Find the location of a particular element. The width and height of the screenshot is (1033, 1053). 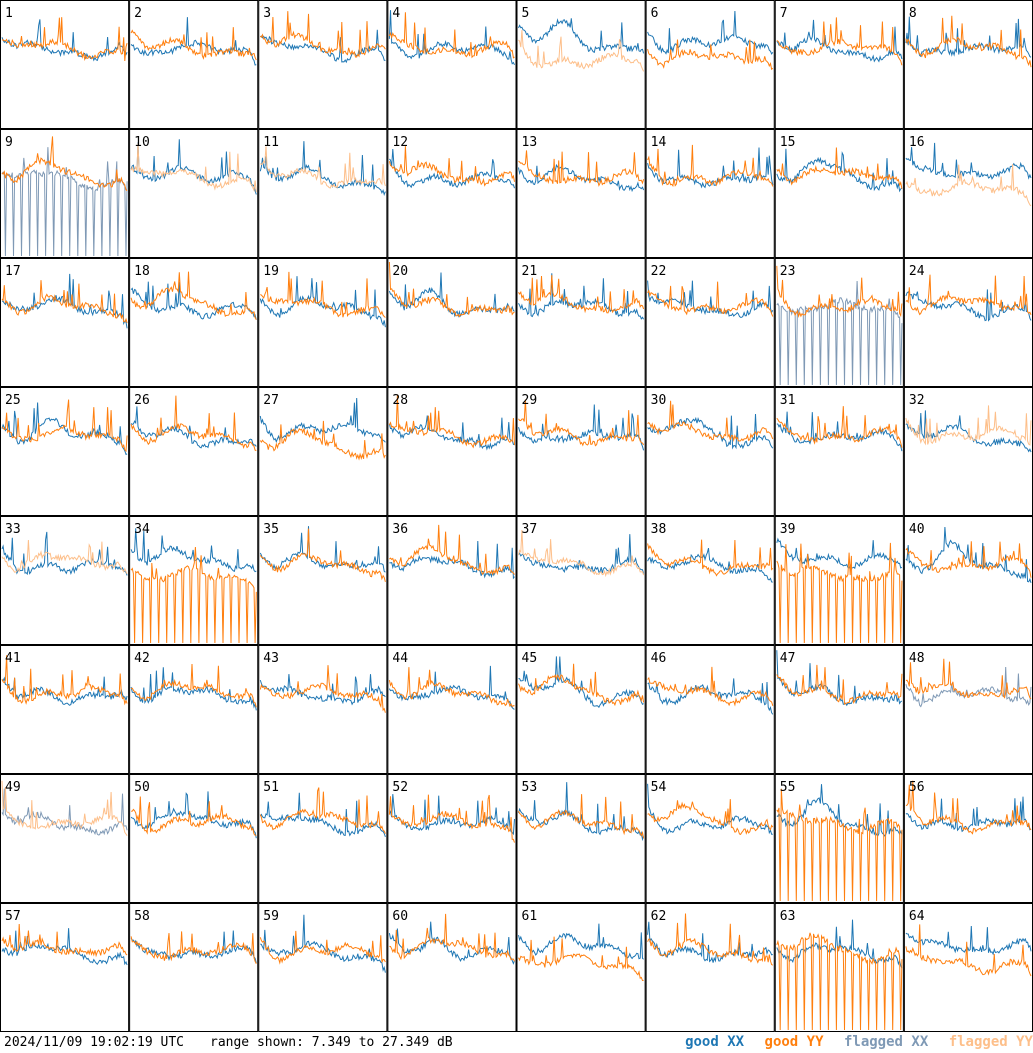

panel-label: 25 is located at coordinates (13, 400).